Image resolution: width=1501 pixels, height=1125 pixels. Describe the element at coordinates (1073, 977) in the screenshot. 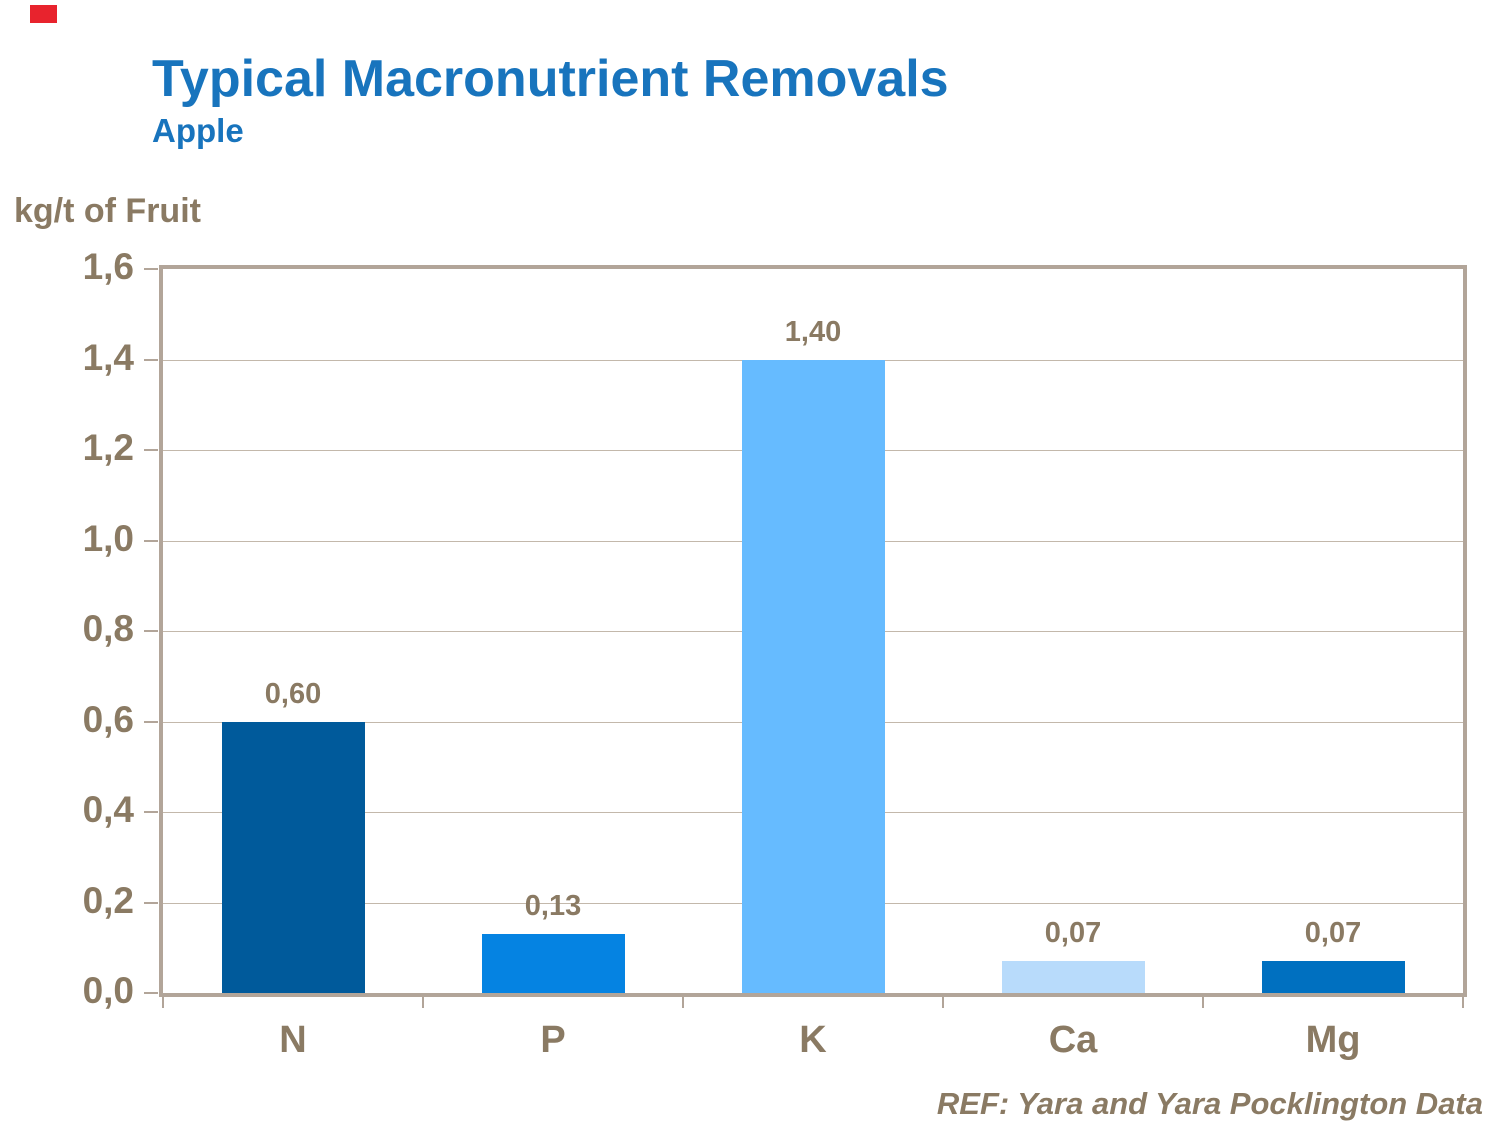

I see `bar-Ca` at that location.